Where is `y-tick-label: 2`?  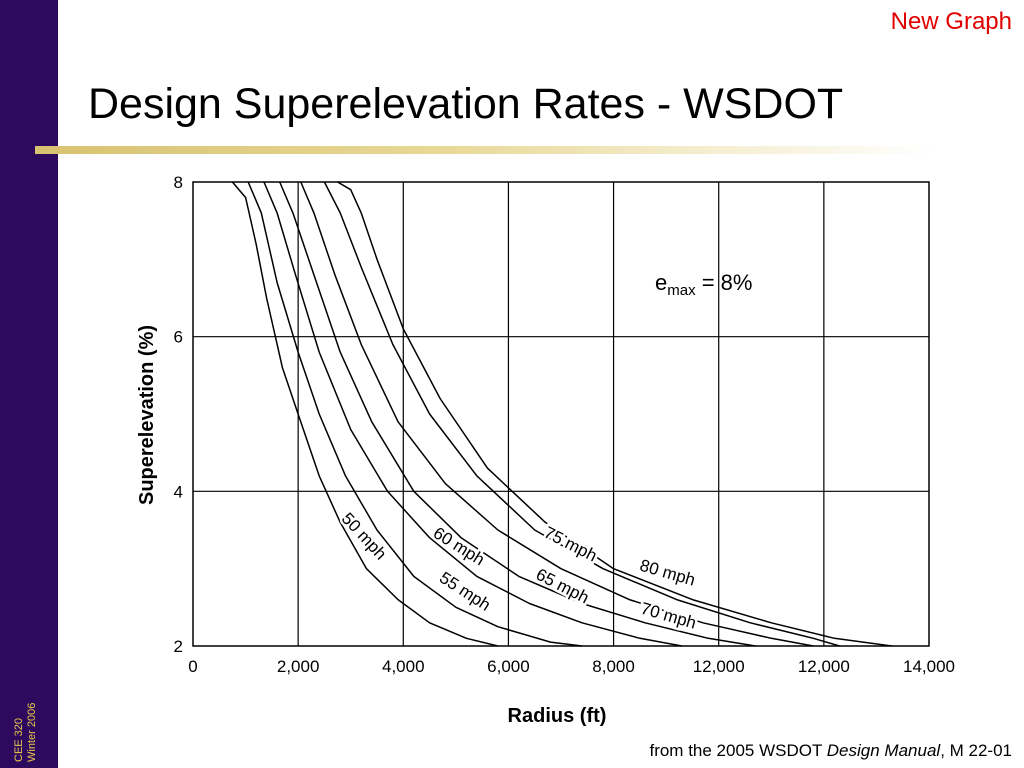 y-tick-label: 2 is located at coordinates (178, 646).